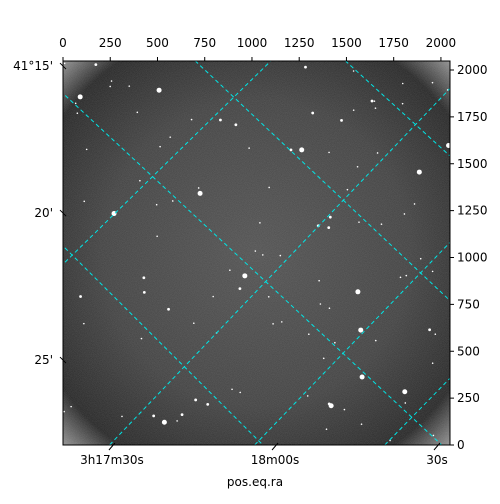  What do you see at coordinates (252, 43) in the screenshot?
I see `x-tick-label: 1000` at bounding box center [252, 43].